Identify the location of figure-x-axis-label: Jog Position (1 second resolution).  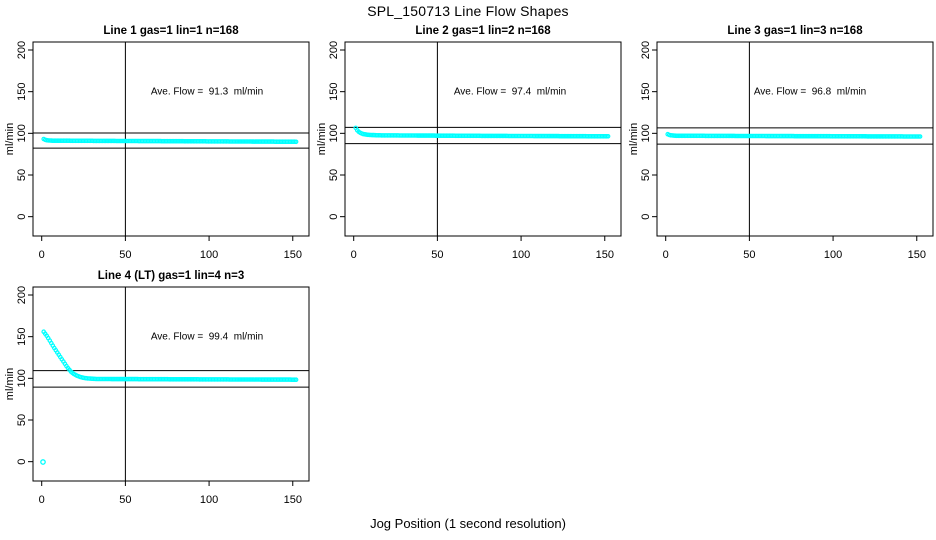
(468, 523).